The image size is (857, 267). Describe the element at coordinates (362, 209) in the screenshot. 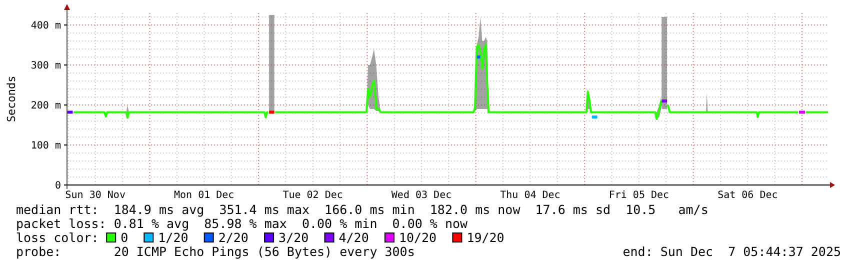

I see `text: median rtt: 184.9 ms avg 351.4 ms max 166.0 ms min 182.0 ms now 17.6 ms sd 10.5 am/s` at that location.